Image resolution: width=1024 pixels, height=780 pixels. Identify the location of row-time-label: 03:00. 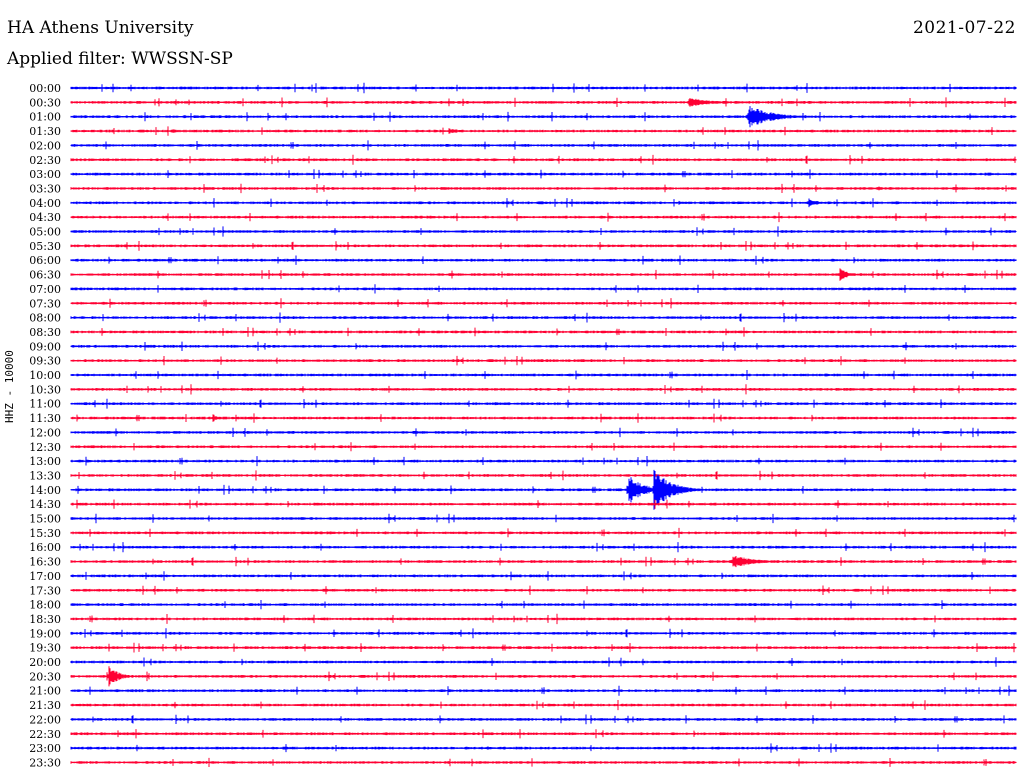
(45, 174).